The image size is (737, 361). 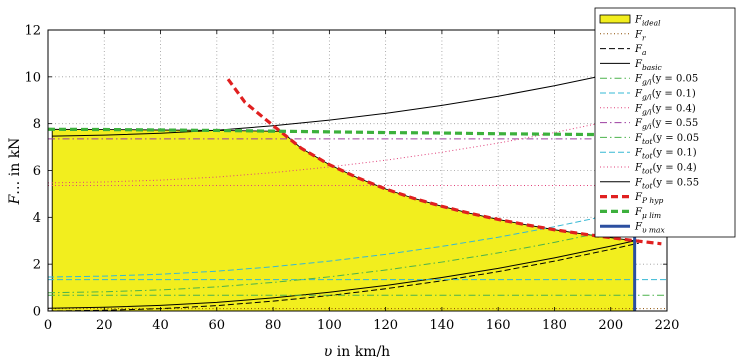 I want to click on legend-label-subscript: μ lim, so click(x=651, y=215).